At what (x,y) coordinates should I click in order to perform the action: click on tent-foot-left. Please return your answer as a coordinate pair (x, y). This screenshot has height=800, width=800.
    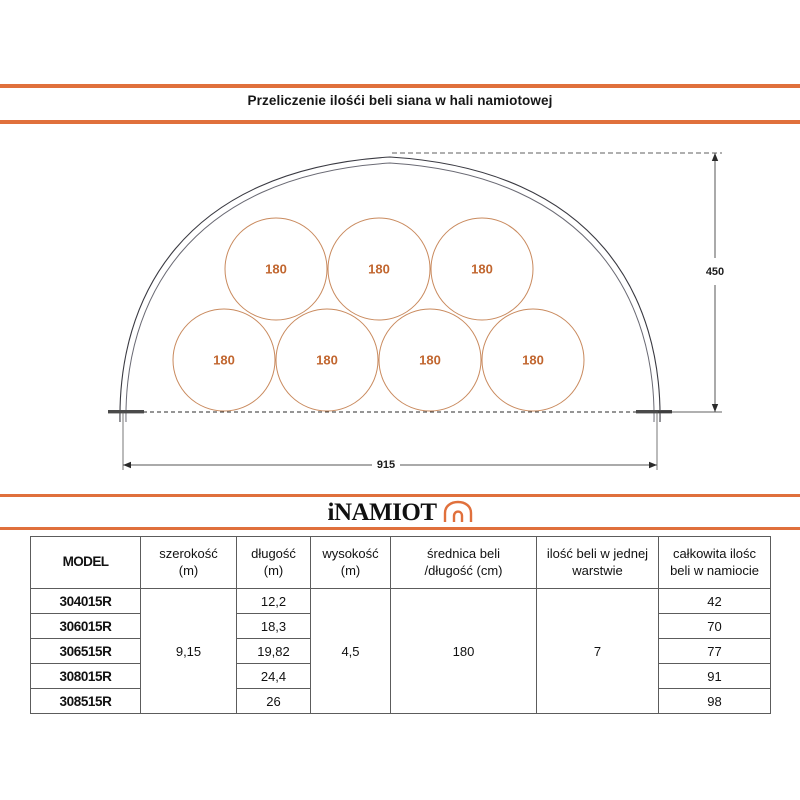
    Looking at the image, I should click on (126, 412).